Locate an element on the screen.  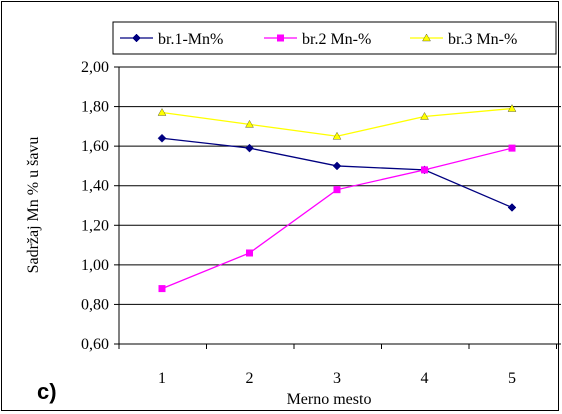
y-tick-label: 1,80 is located at coordinates (95, 107).